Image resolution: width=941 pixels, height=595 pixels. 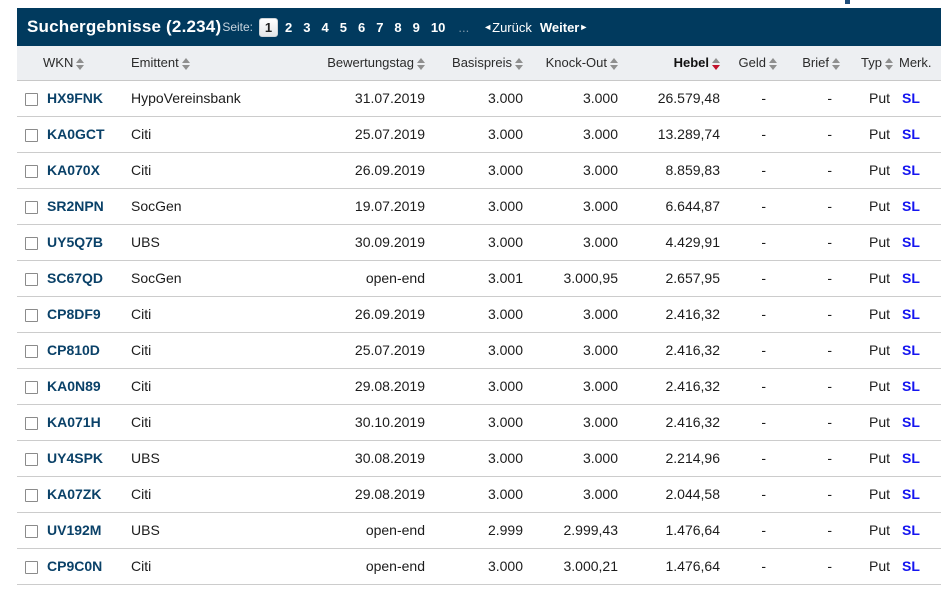 I want to click on page-3-link: 3, so click(x=307, y=27).